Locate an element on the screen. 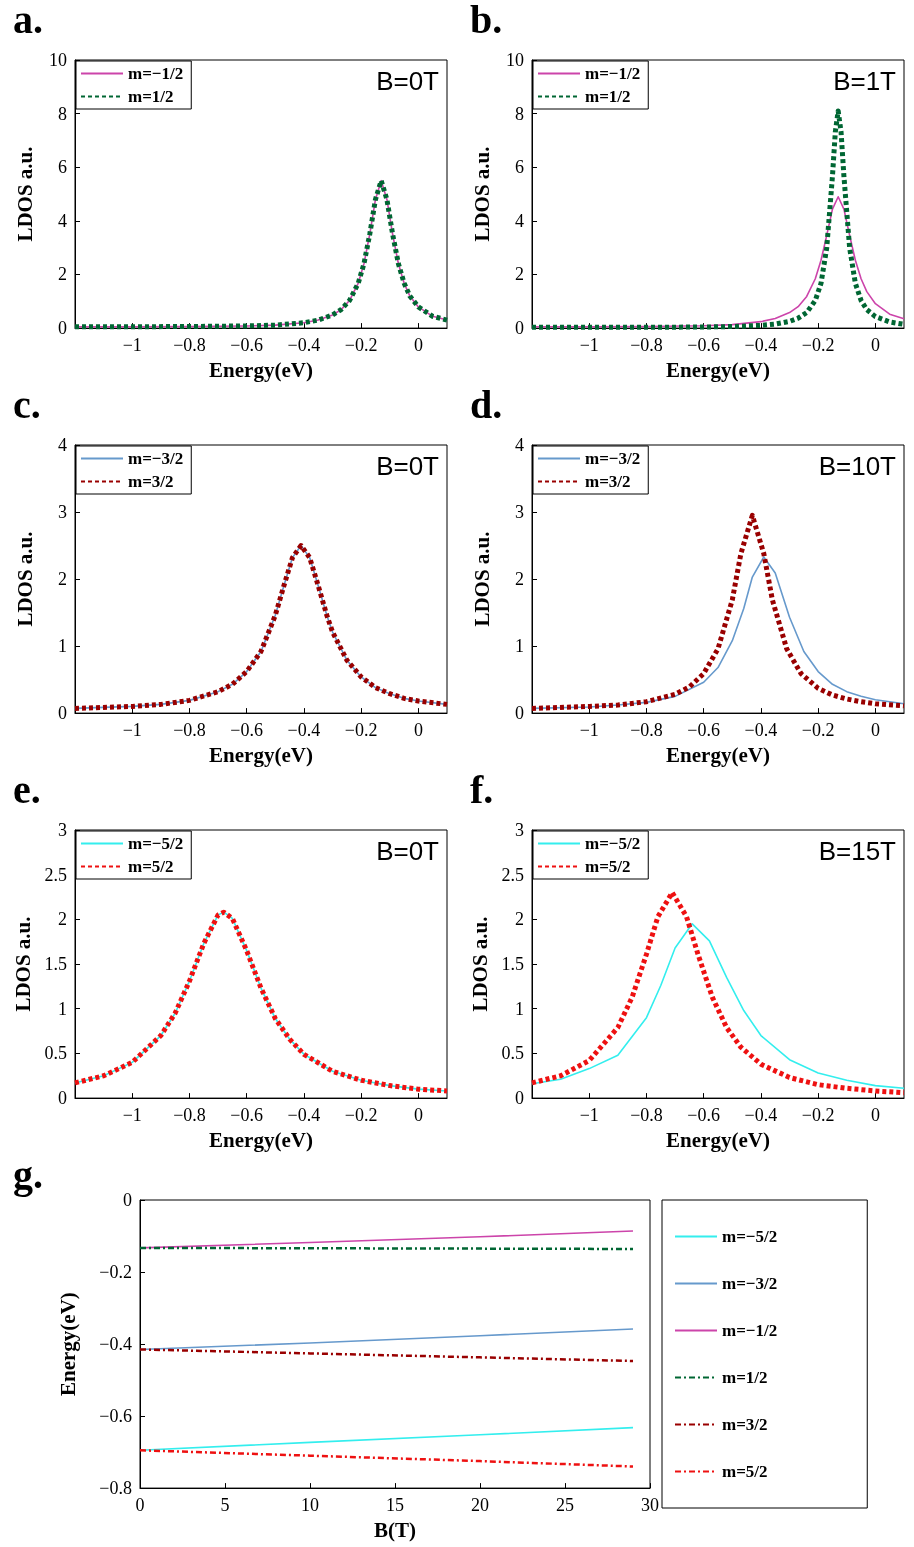 This screenshot has width=914, height=1547. x-tick-label: 15 is located at coordinates (395, 1505).